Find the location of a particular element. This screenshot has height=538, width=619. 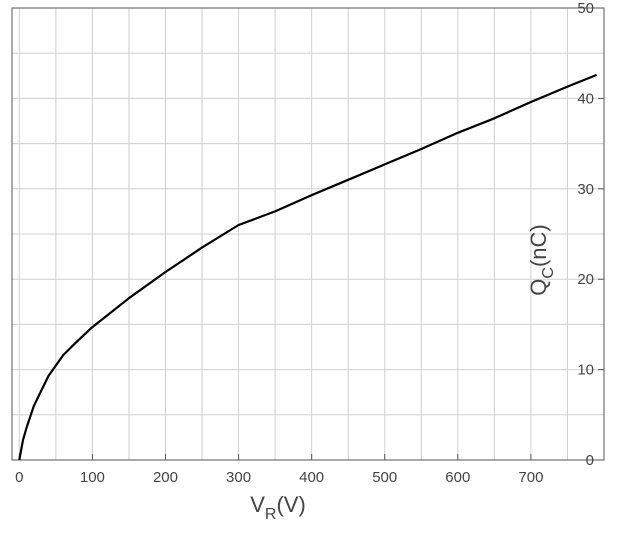

x-axis-title-units: (V) is located at coordinates (290, 504).